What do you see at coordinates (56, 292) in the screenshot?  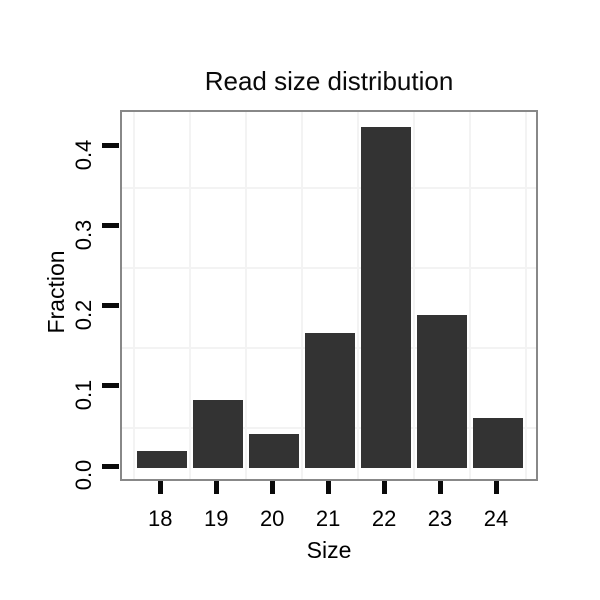 I see `y-axis-title: Fraction` at bounding box center [56, 292].